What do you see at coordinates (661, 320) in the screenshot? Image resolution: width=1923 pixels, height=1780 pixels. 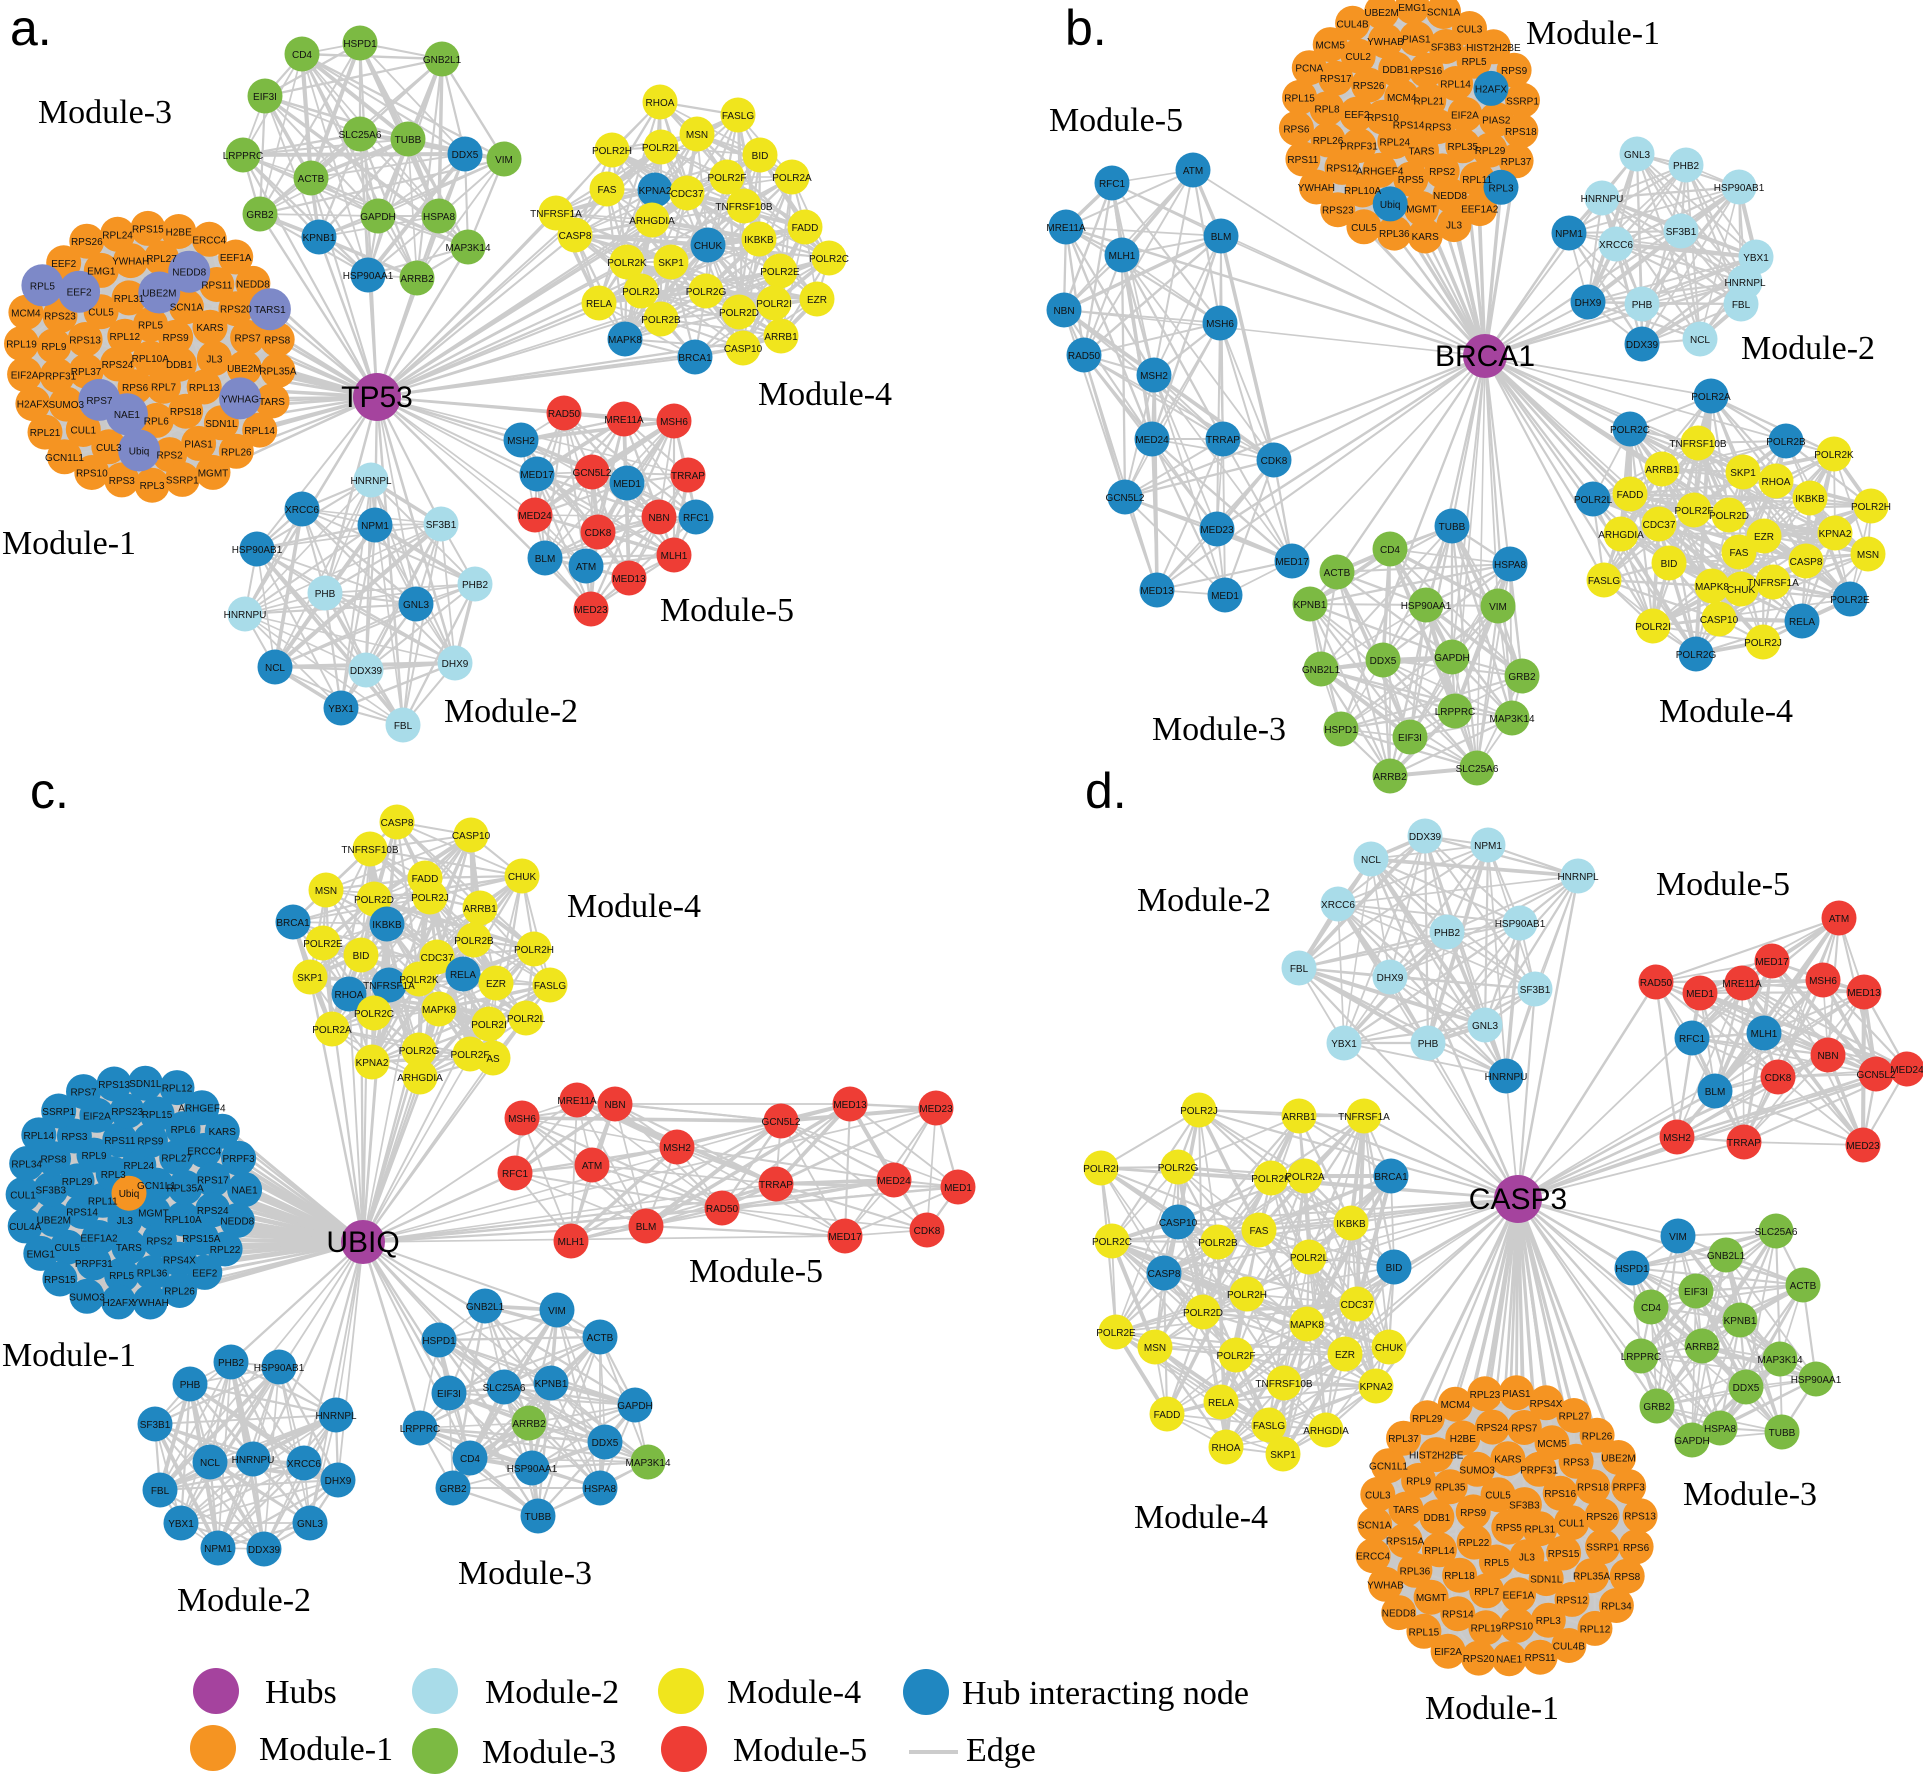 I see `svg-text: POLR2B` at bounding box center [661, 320].